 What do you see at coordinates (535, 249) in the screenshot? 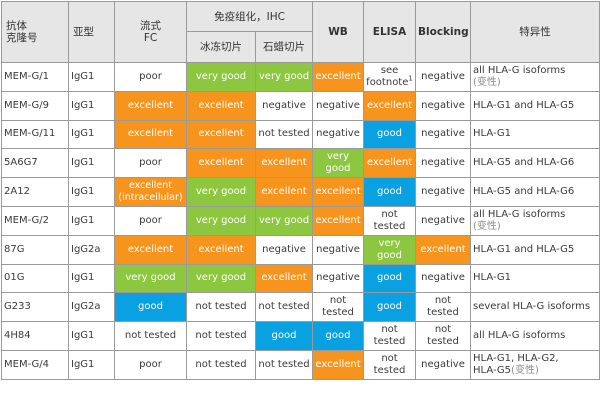
I see `specificity-cell: HLA-G1 and HLA-G5` at bounding box center [535, 249].